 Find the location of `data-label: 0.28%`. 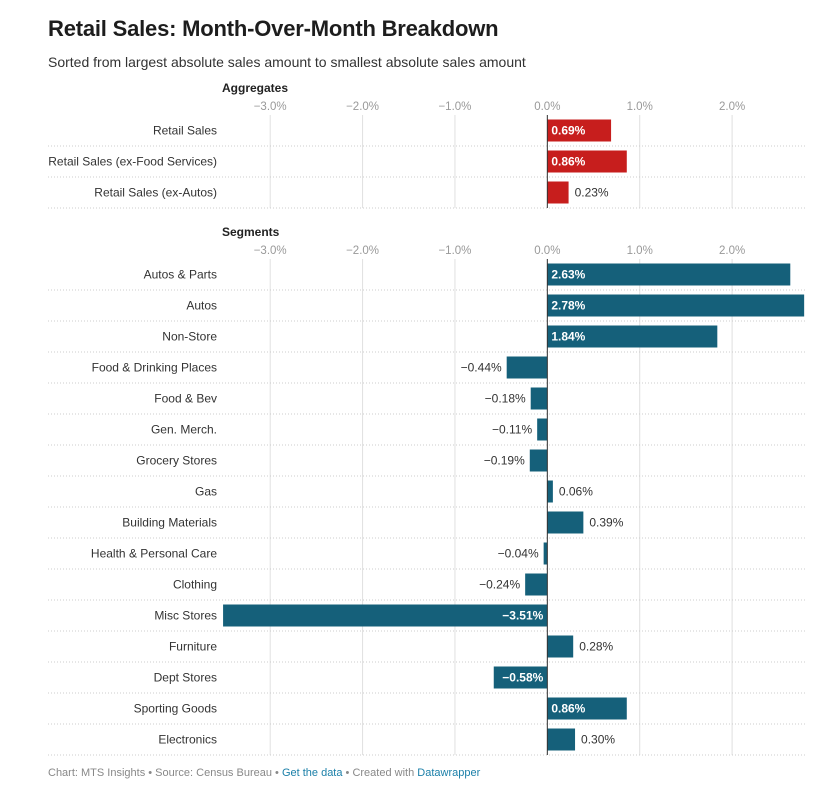

data-label: 0.28% is located at coordinates (596, 647).